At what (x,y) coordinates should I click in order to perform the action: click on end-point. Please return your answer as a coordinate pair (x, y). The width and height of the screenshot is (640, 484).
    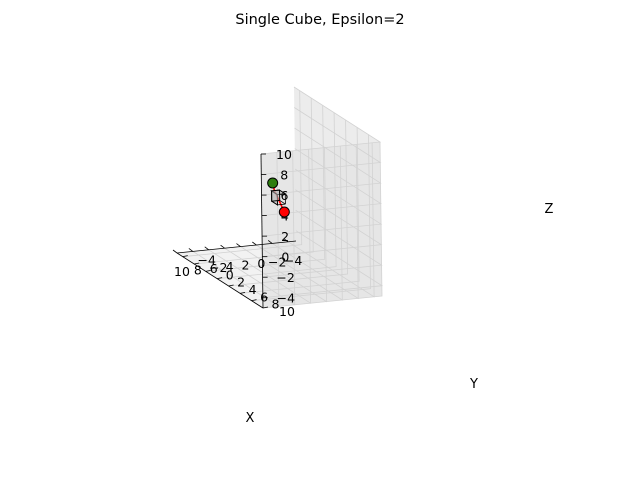
    Looking at the image, I should click on (273, 183).